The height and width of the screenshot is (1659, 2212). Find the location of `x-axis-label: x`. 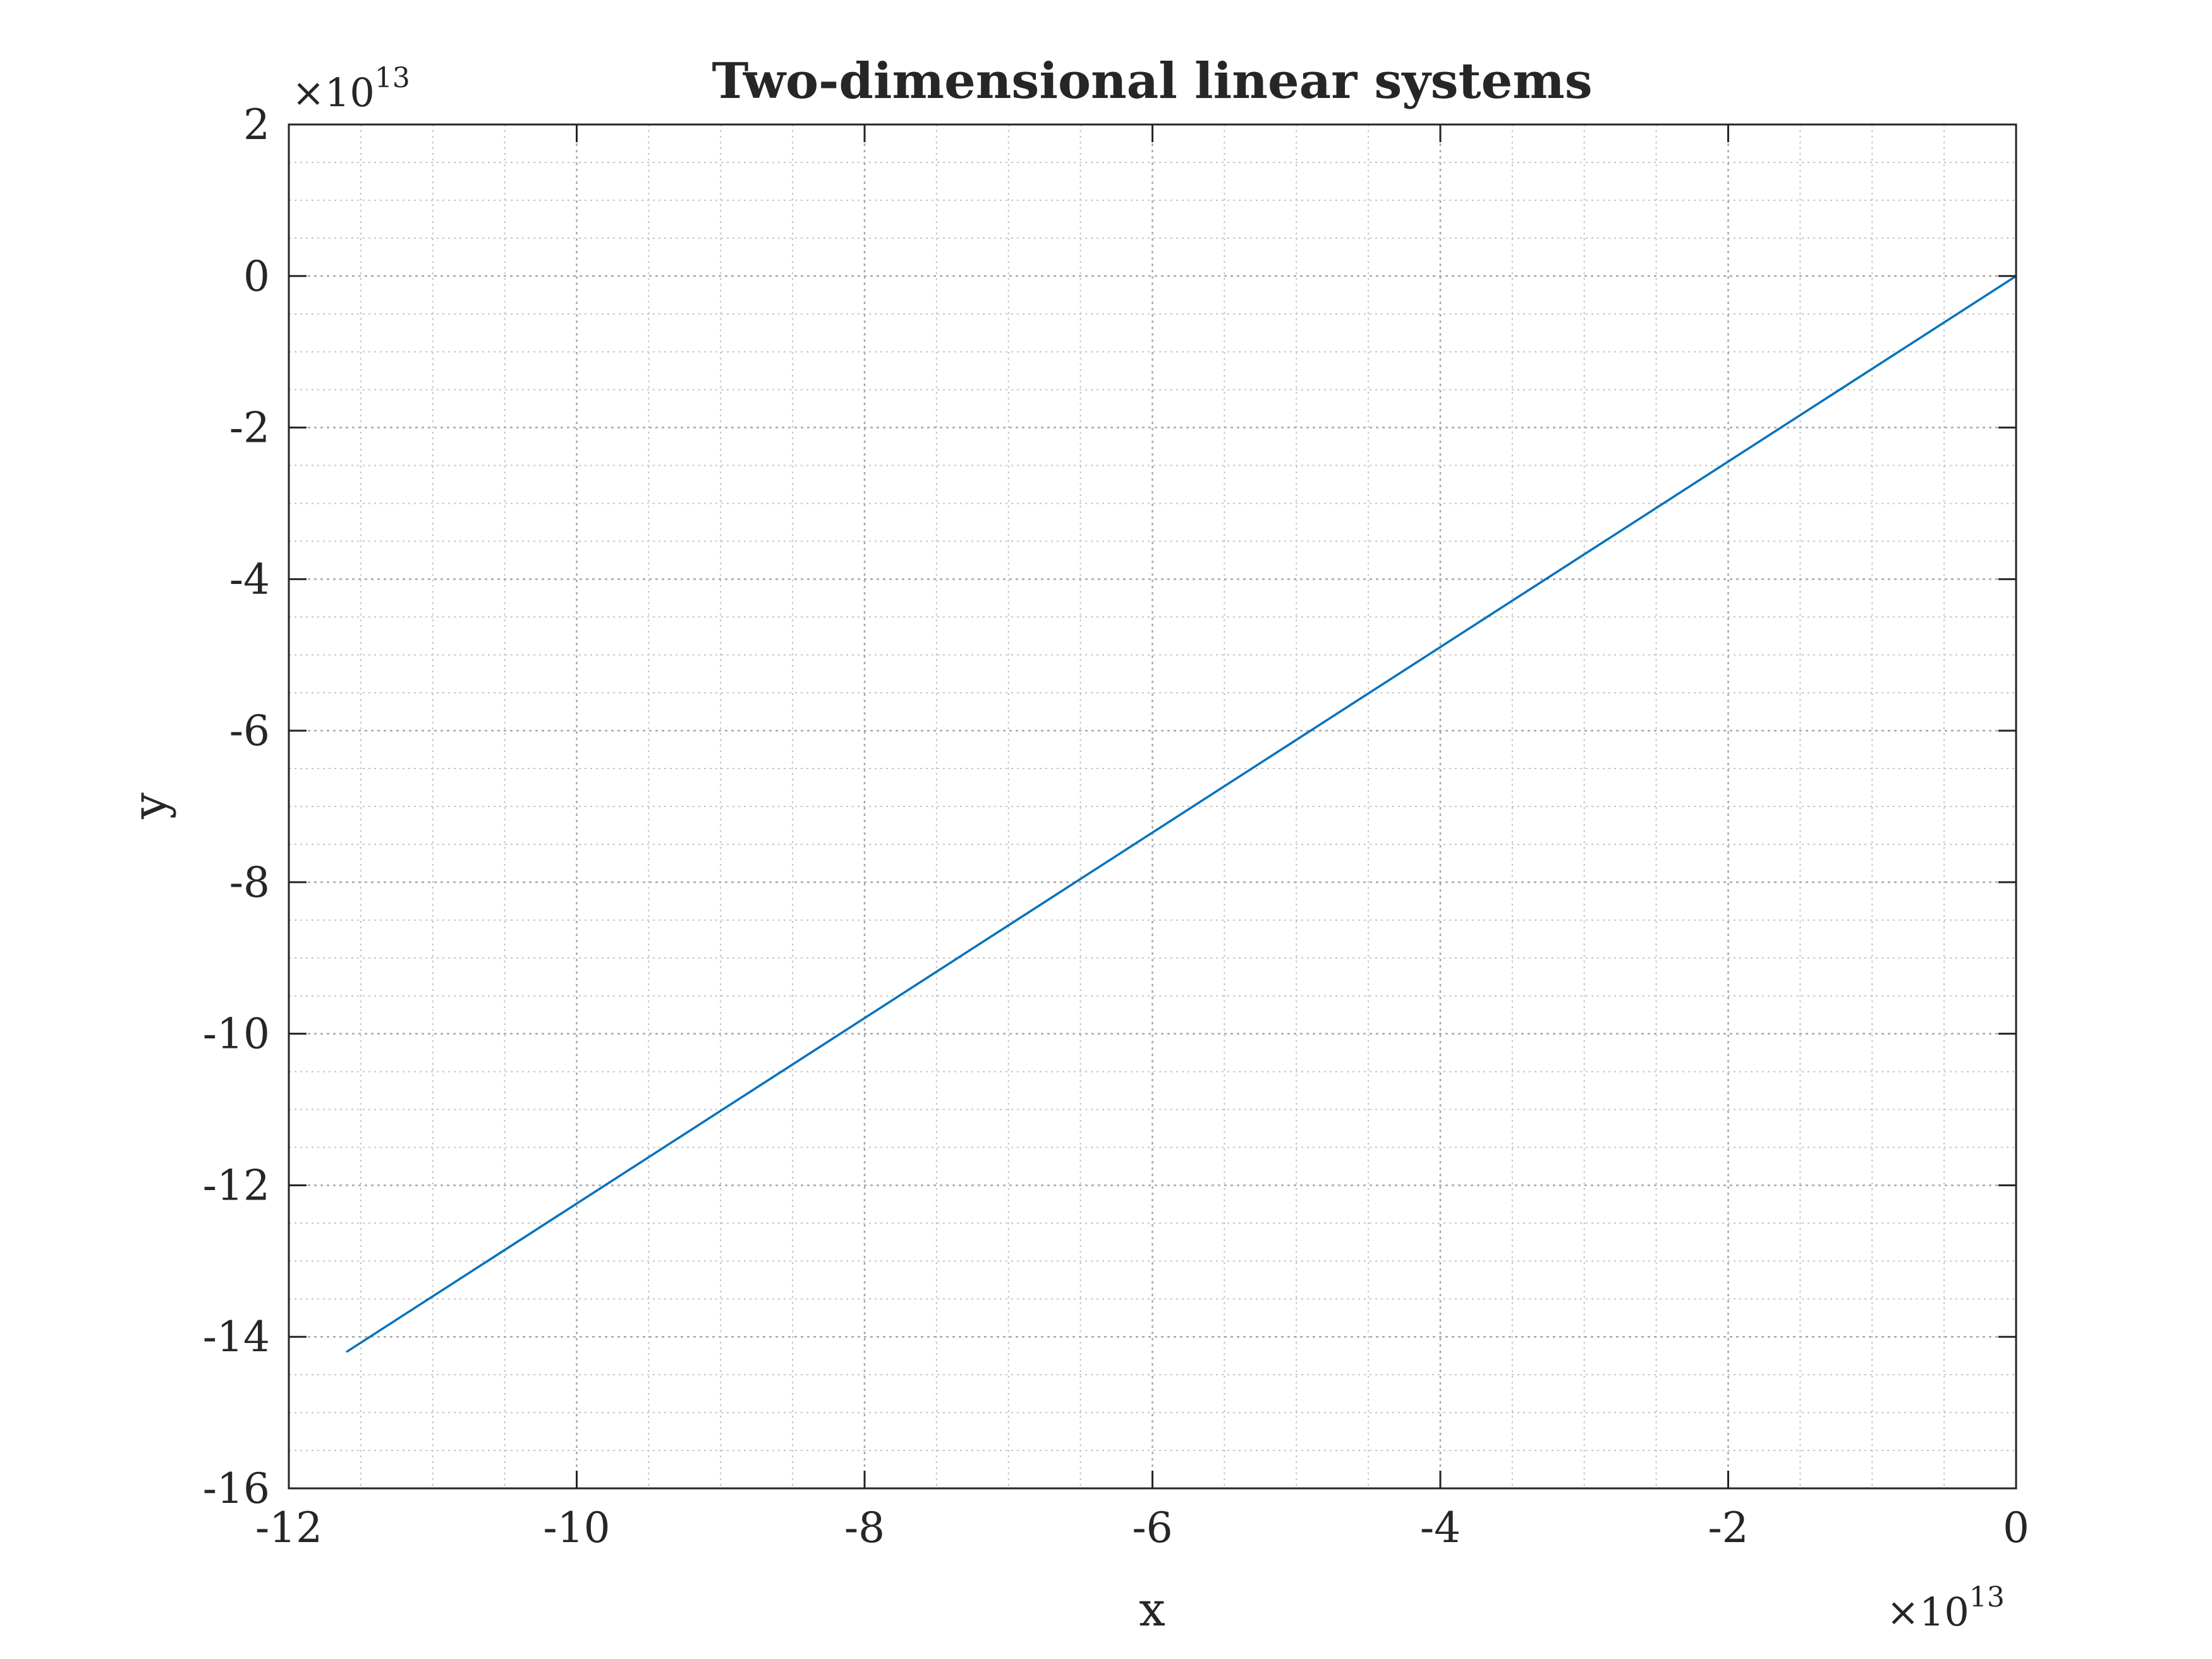

x-axis-label: x is located at coordinates (1152, 1610).